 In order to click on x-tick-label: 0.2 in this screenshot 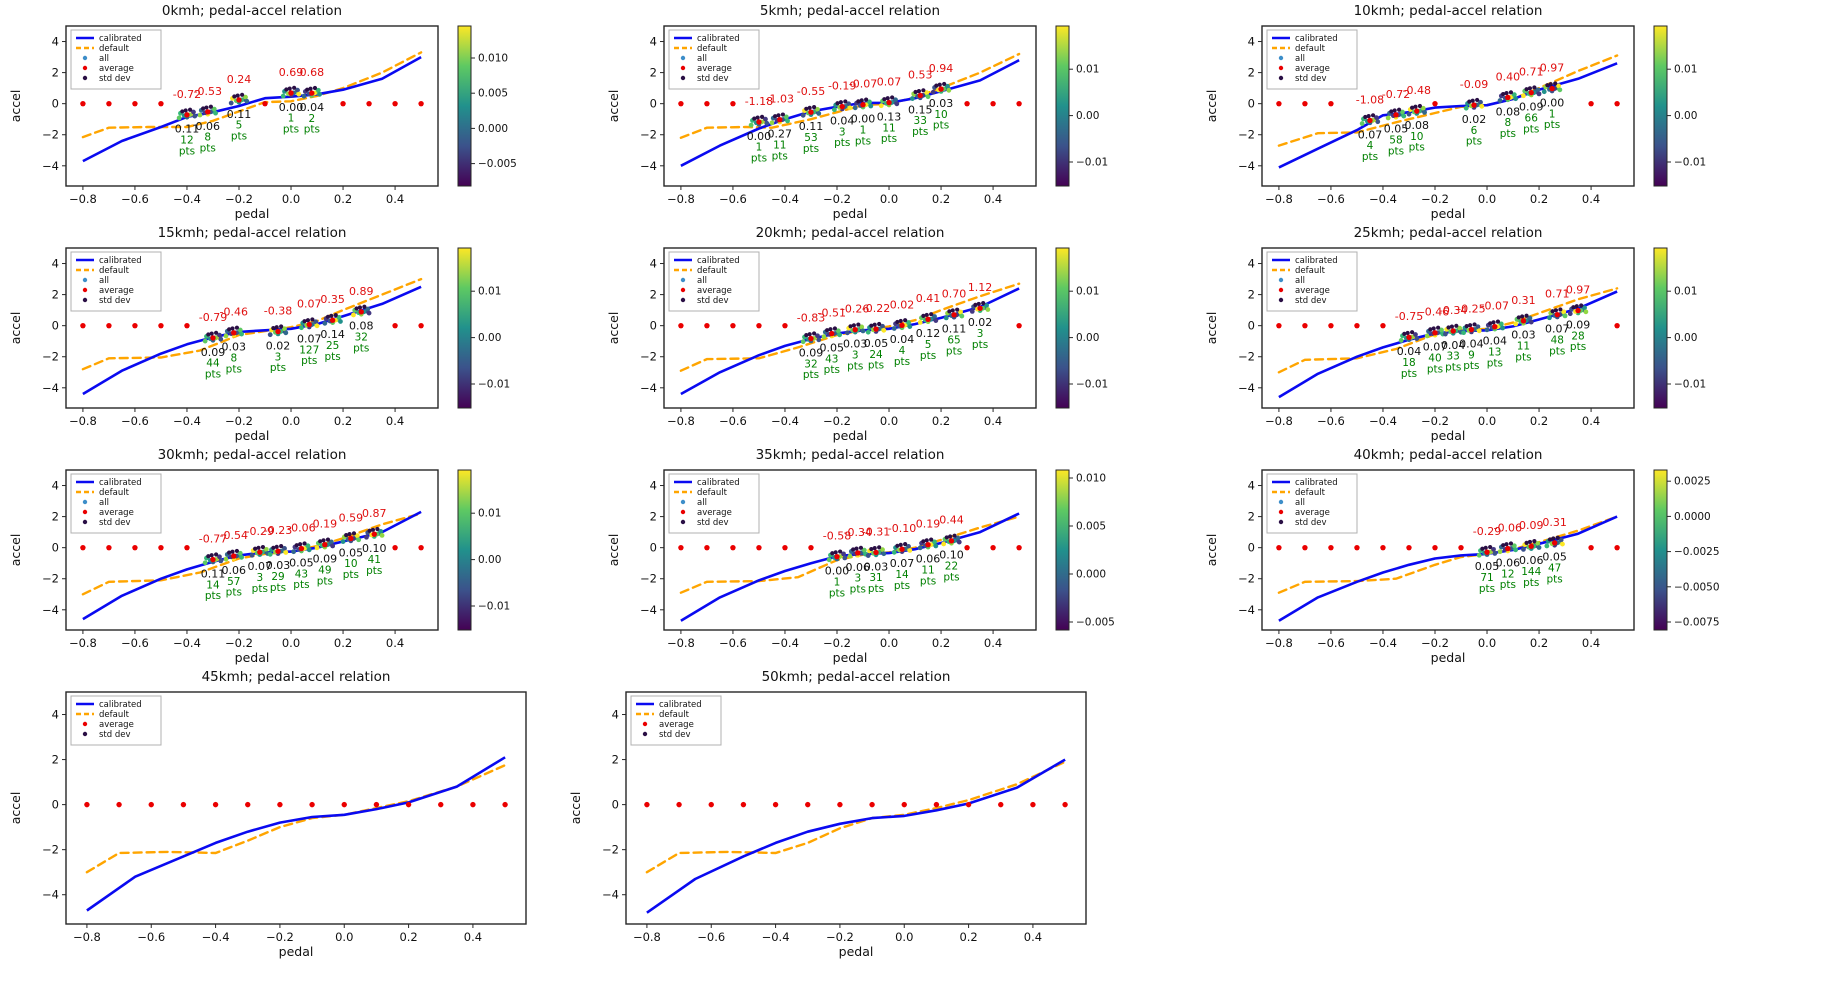, I will do `click(1539, 199)`.